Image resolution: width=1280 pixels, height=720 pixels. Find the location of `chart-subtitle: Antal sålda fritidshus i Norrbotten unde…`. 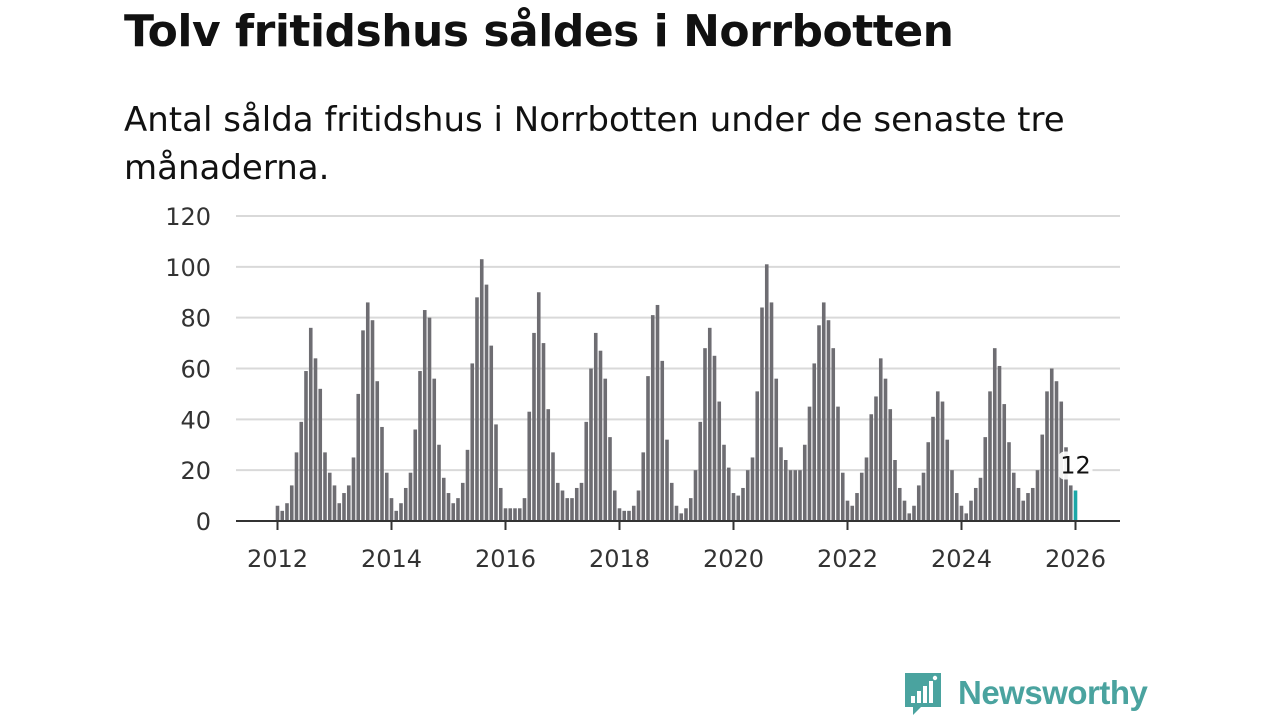

chart-subtitle: Antal sålda fritidshus i Norrbotten unde… is located at coordinates (594, 144).